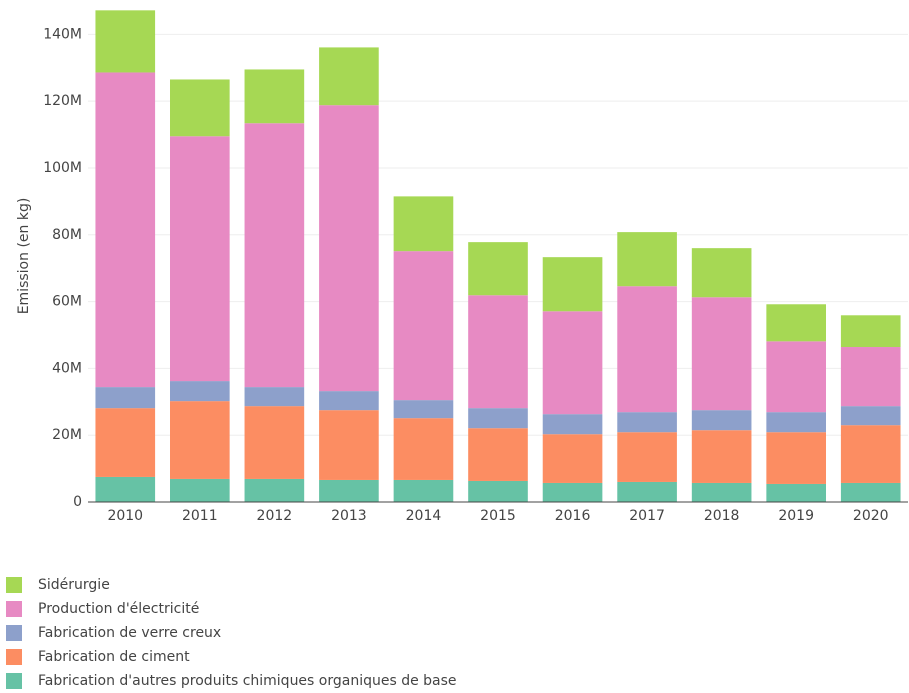  I want to click on x-tick-label: 2014, so click(424, 516).